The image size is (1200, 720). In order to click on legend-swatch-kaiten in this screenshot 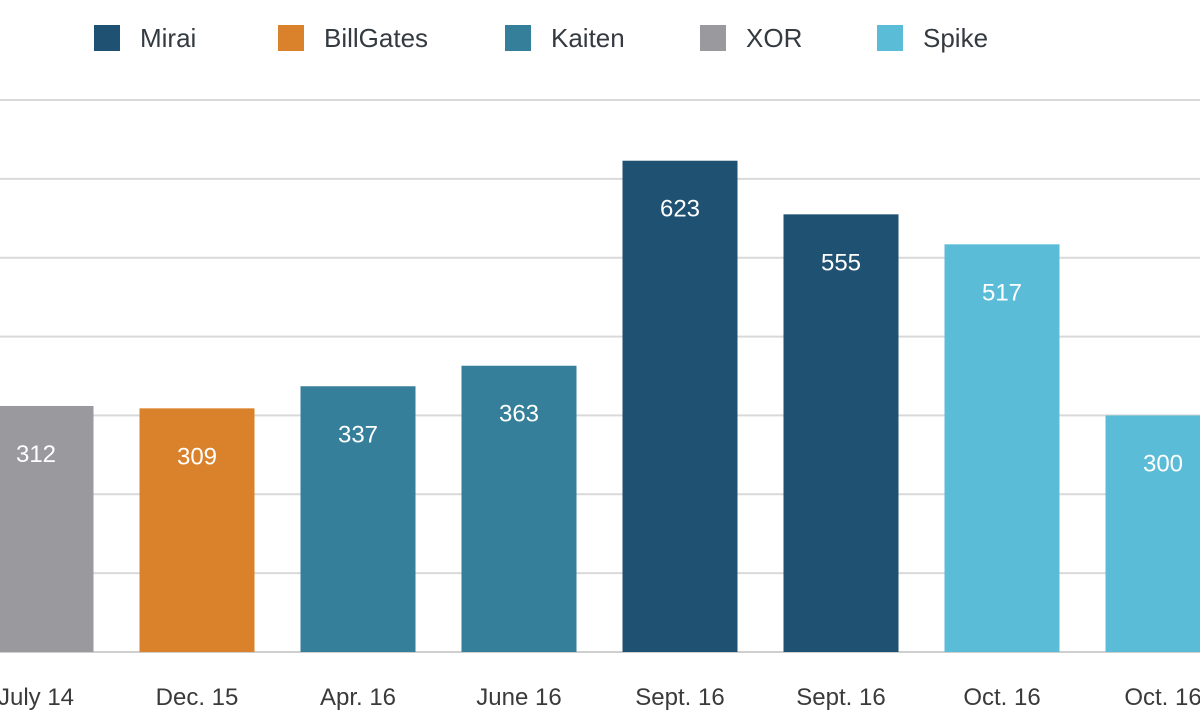, I will do `click(518, 38)`.